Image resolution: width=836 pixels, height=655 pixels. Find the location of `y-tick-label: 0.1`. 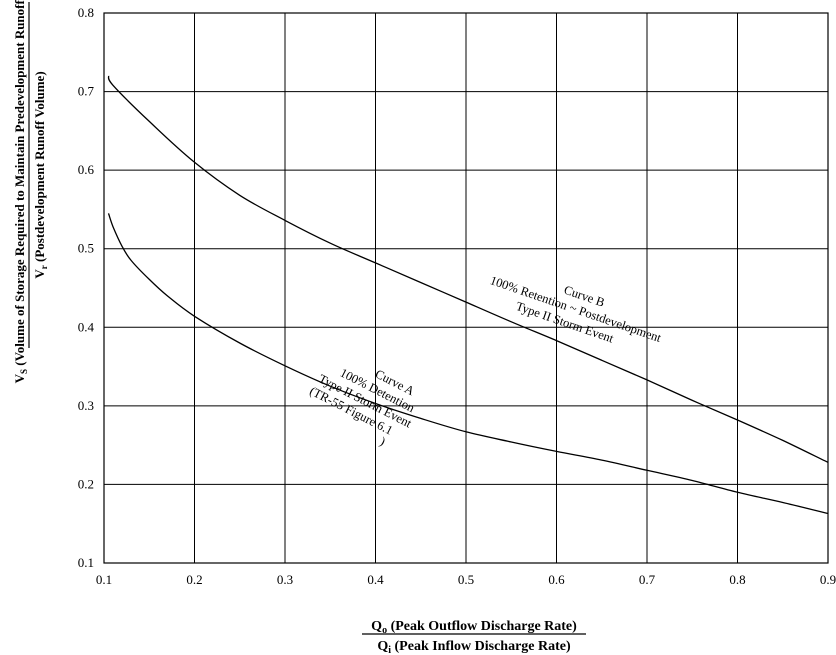

y-tick-label: 0.1 is located at coordinates (86, 562).